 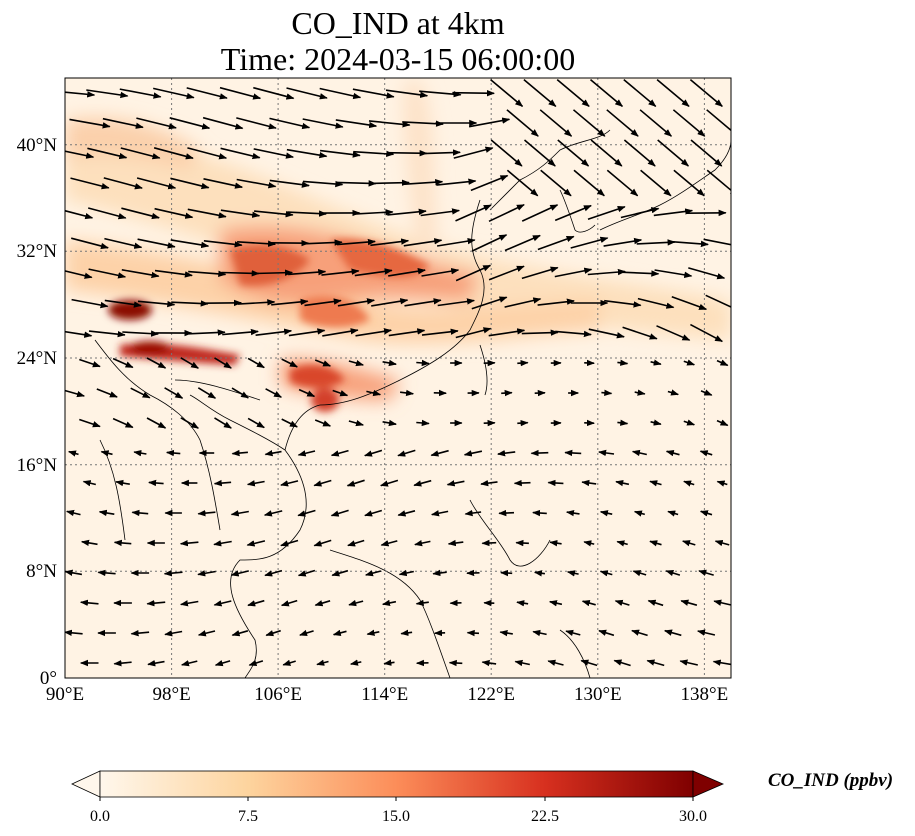 What do you see at coordinates (248, 816) in the screenshot?
I see `colorbar-tick-label: 7.5` at bounding box center [248, 816].